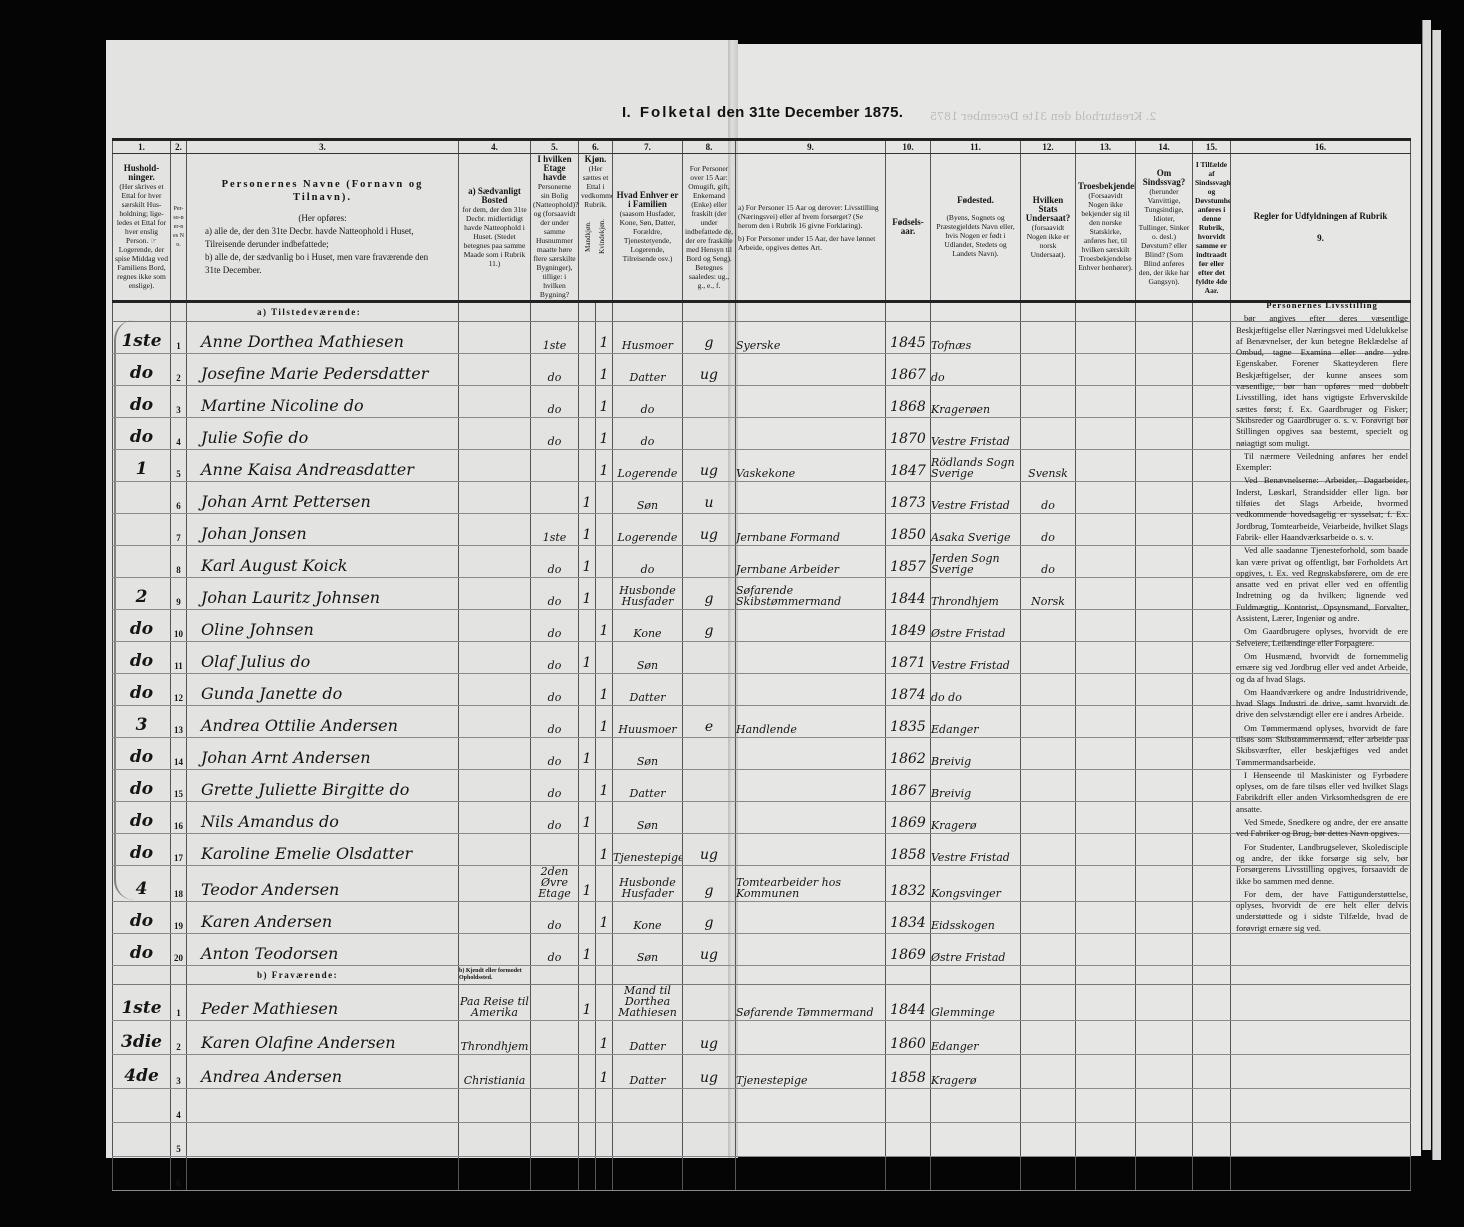 Image resolution: width=1464 pixels, height=1227 pixels. I want to click on person-row: do 14 Johan Arnt Andersen do 1 Søn 1862 Breivig, so click(761, 753).